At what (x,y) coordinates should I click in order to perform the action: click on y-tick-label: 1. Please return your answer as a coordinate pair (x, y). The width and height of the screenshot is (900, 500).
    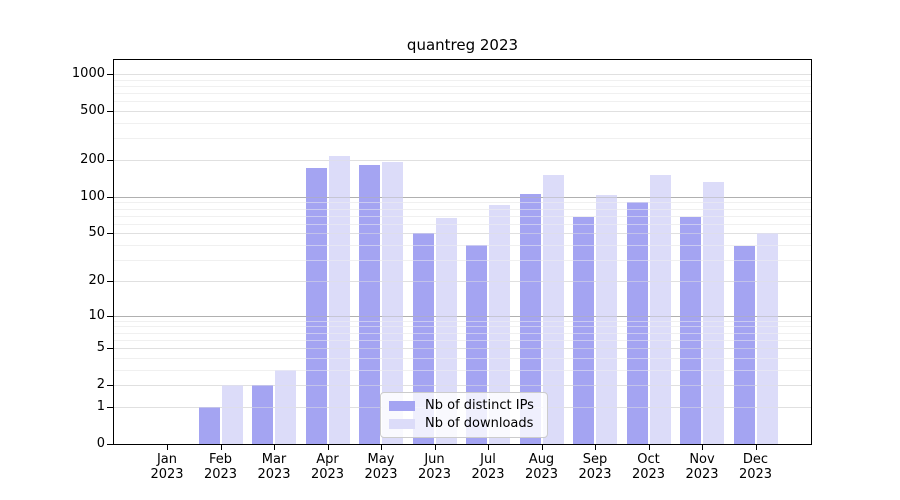
    Looking at the image, I should click on (100, 406).